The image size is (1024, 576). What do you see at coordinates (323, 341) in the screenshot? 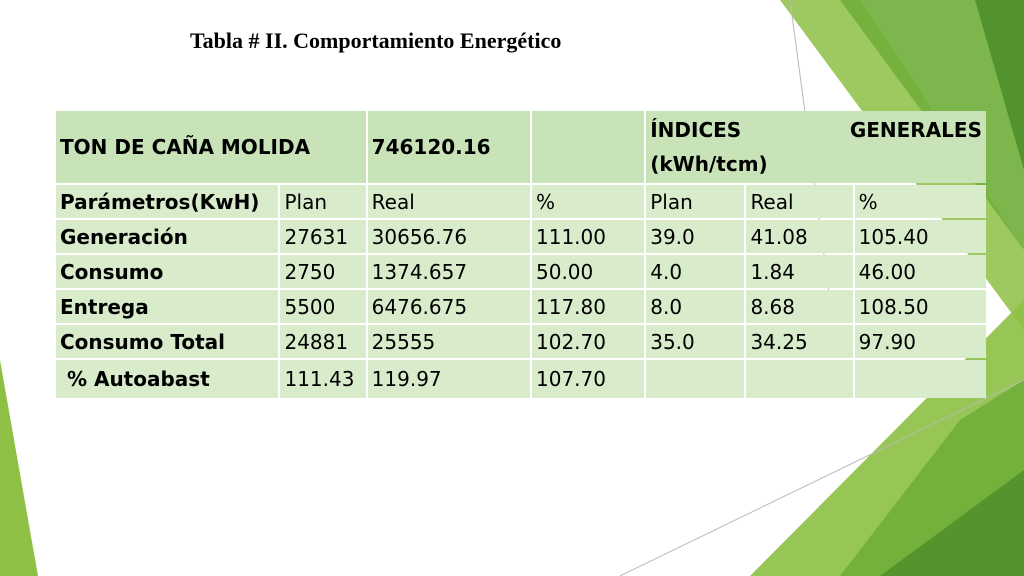
I see `cell-plan: 24881` at bounding box center [323, 341].